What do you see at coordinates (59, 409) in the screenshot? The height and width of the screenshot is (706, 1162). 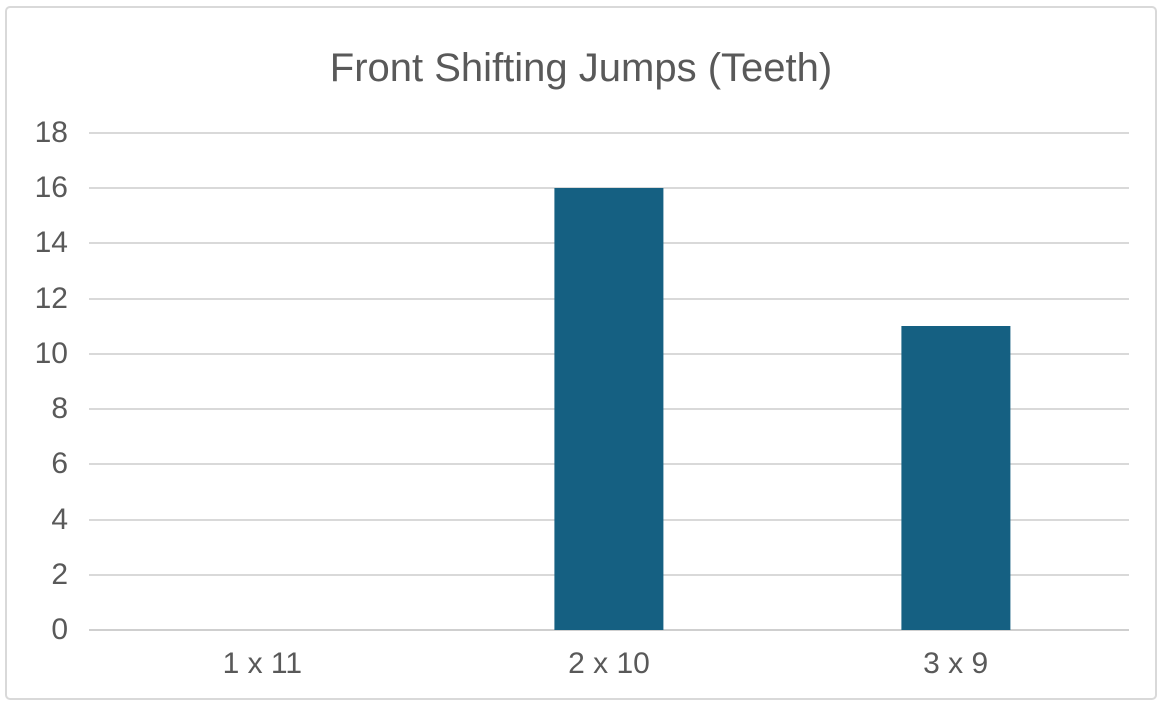 I see `y-tick-label-8: 8` at bounding box center [59, 409].